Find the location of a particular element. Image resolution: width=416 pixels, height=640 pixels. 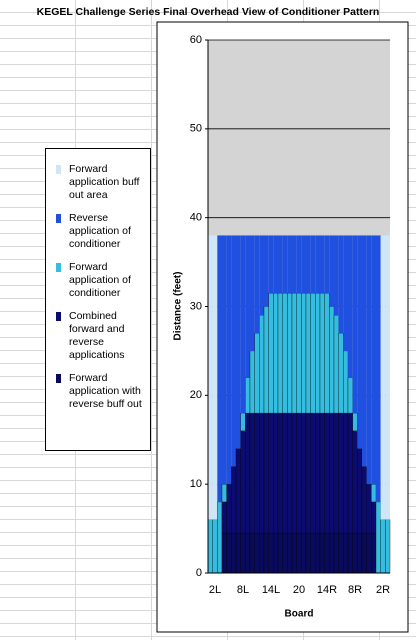

legend-item: Forward application of conditioner is located at coordinates (99, 280).